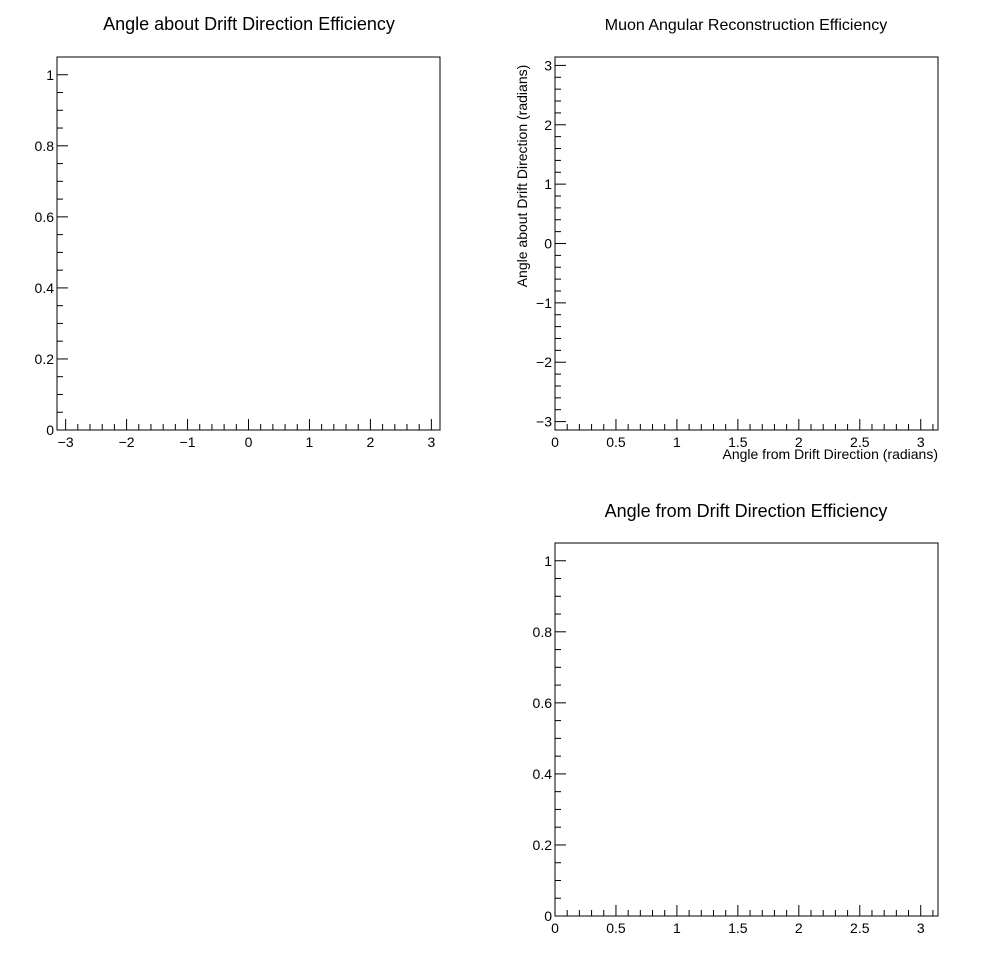  Describe the element at coordinates (616, 928) in the screenshot. I see `theta-efficiency-x-tick-label: 0.5` at that location.